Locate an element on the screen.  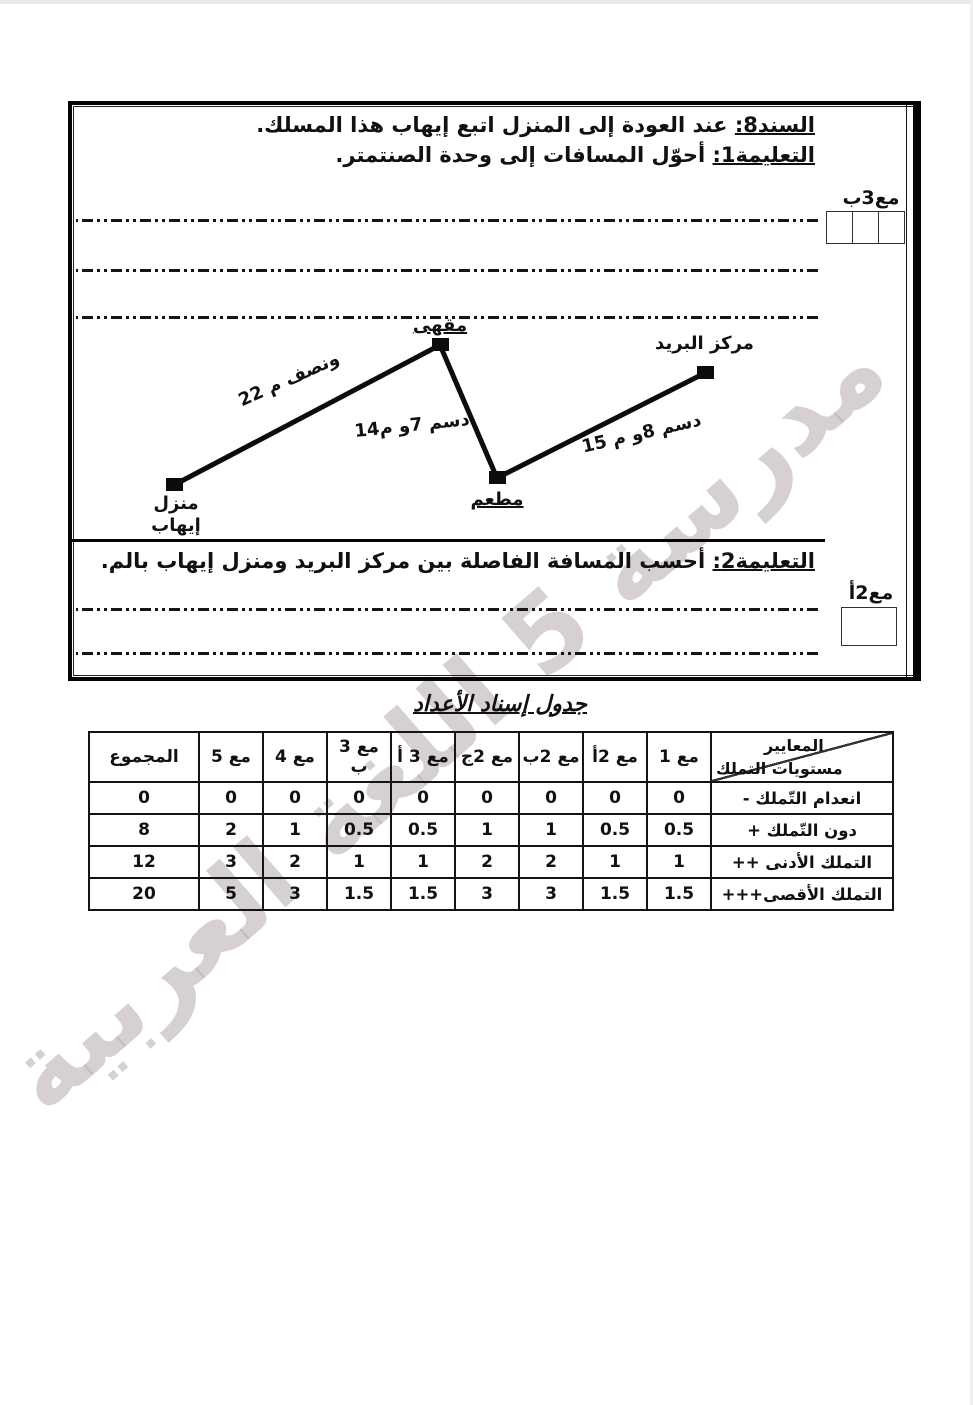
instruction1-label: التعليمة1: is located at coordinates (764, 155).